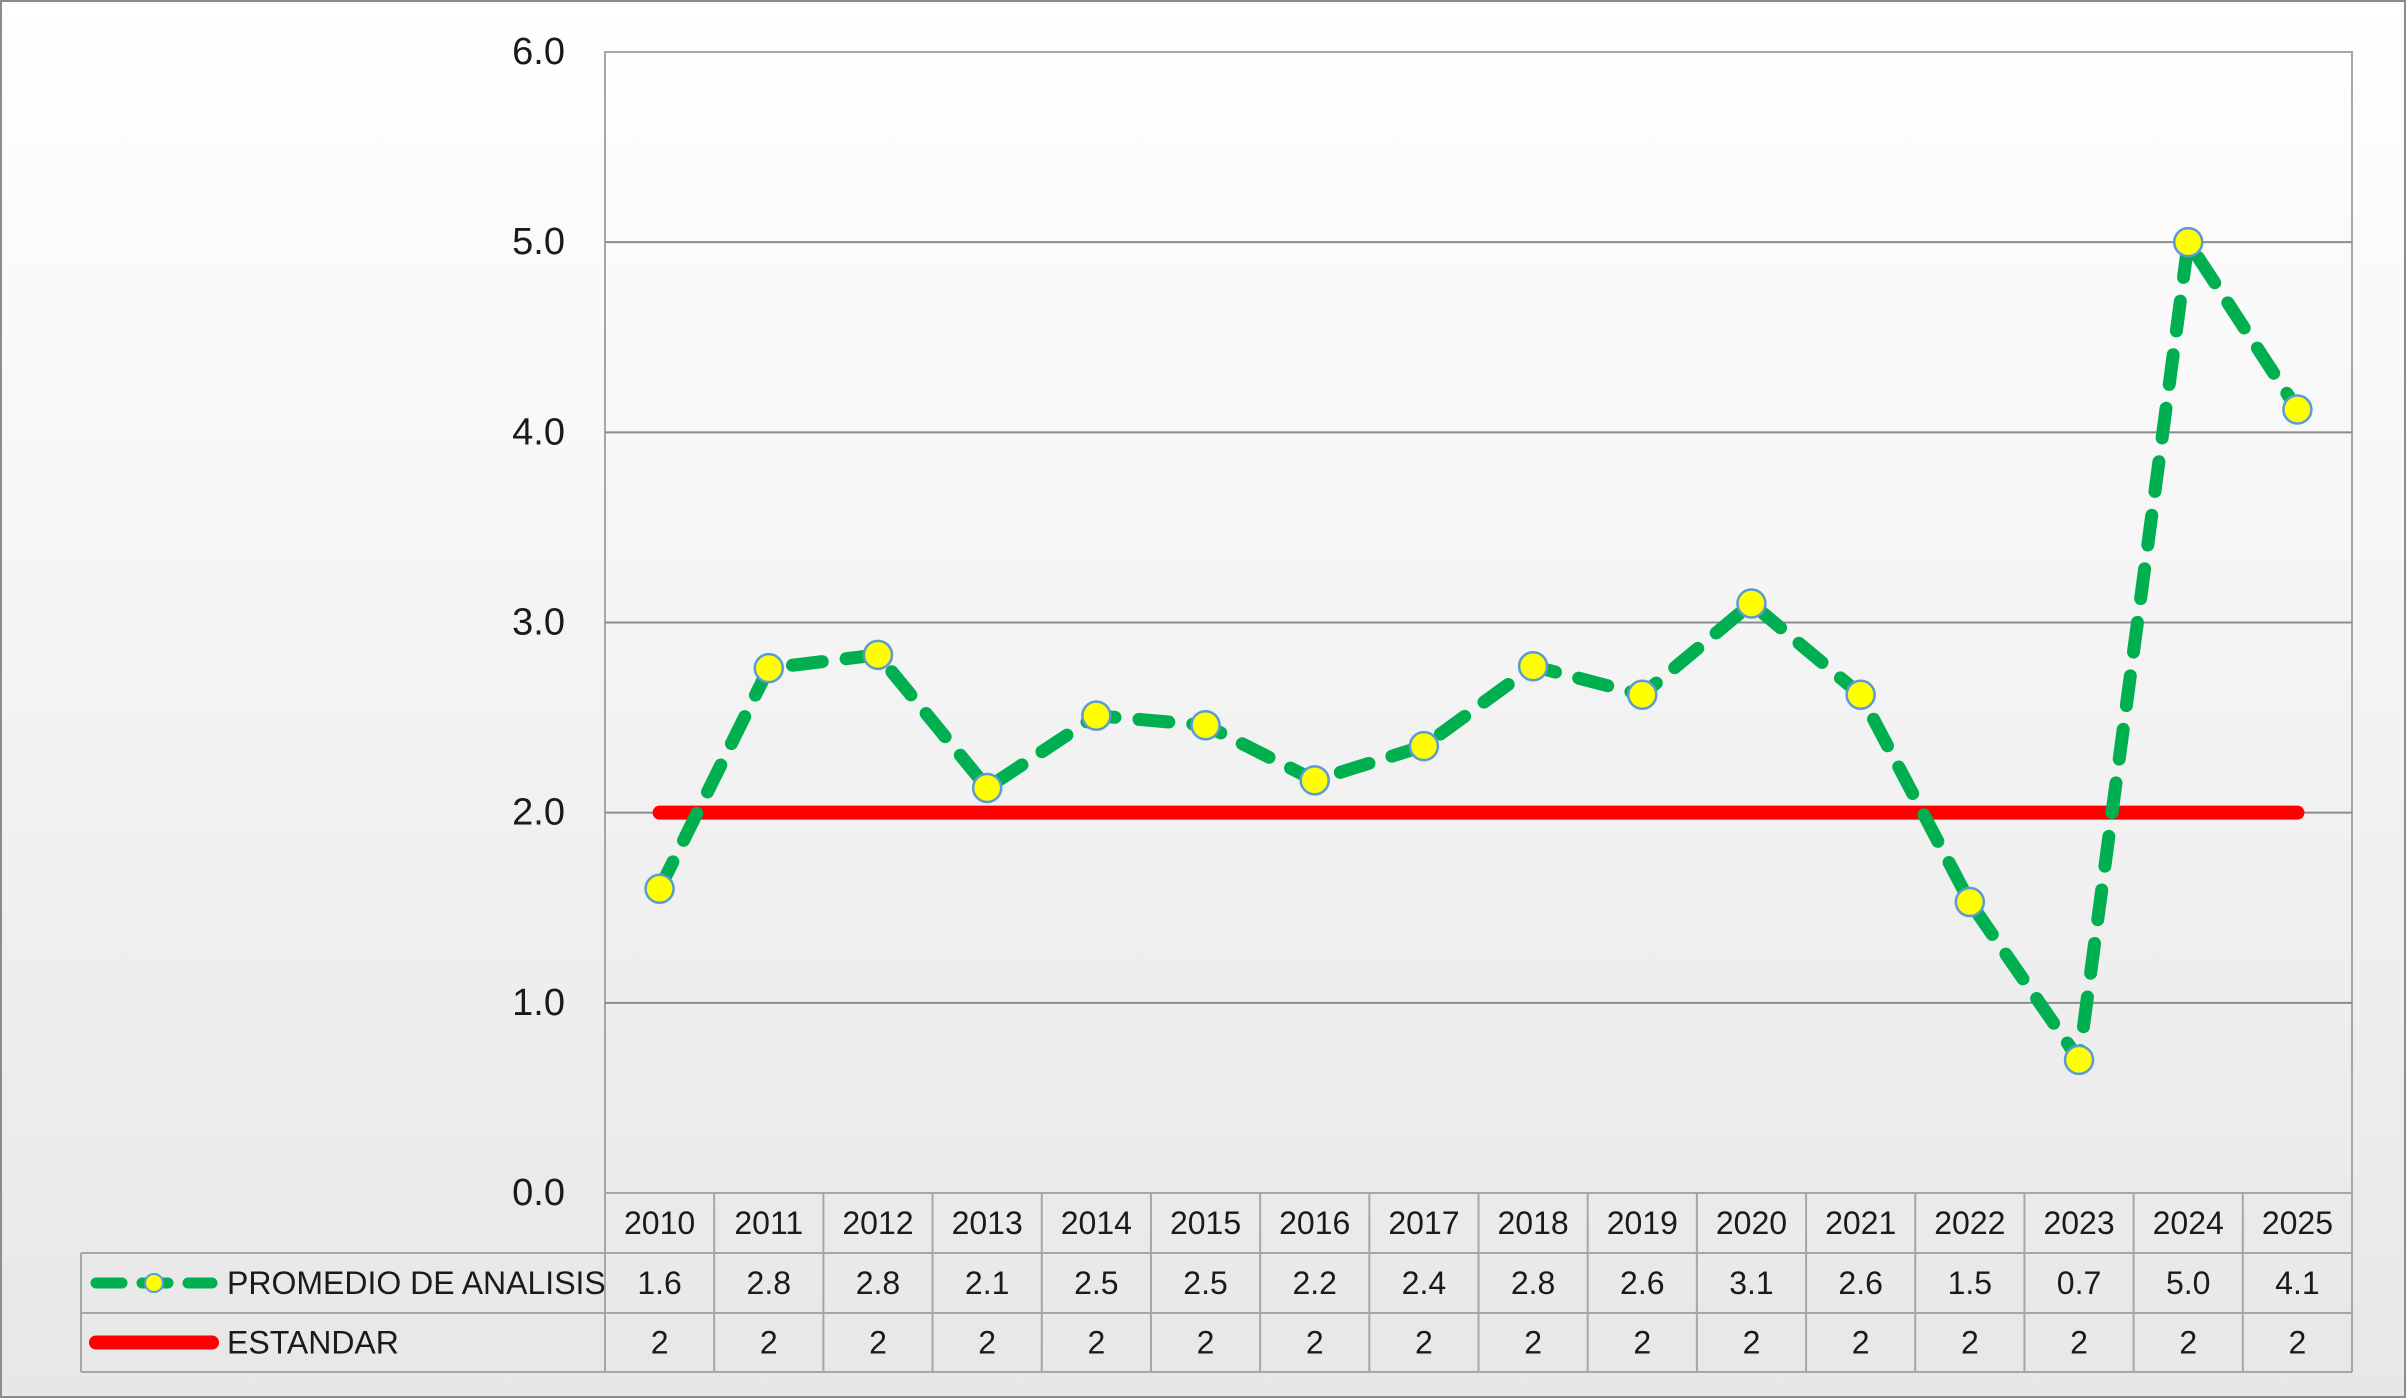  What do you see at coordinates (2188, 1223) in the screenshot?
I see `x-tick-label: 2024` at bounding box center [2188, 1223].